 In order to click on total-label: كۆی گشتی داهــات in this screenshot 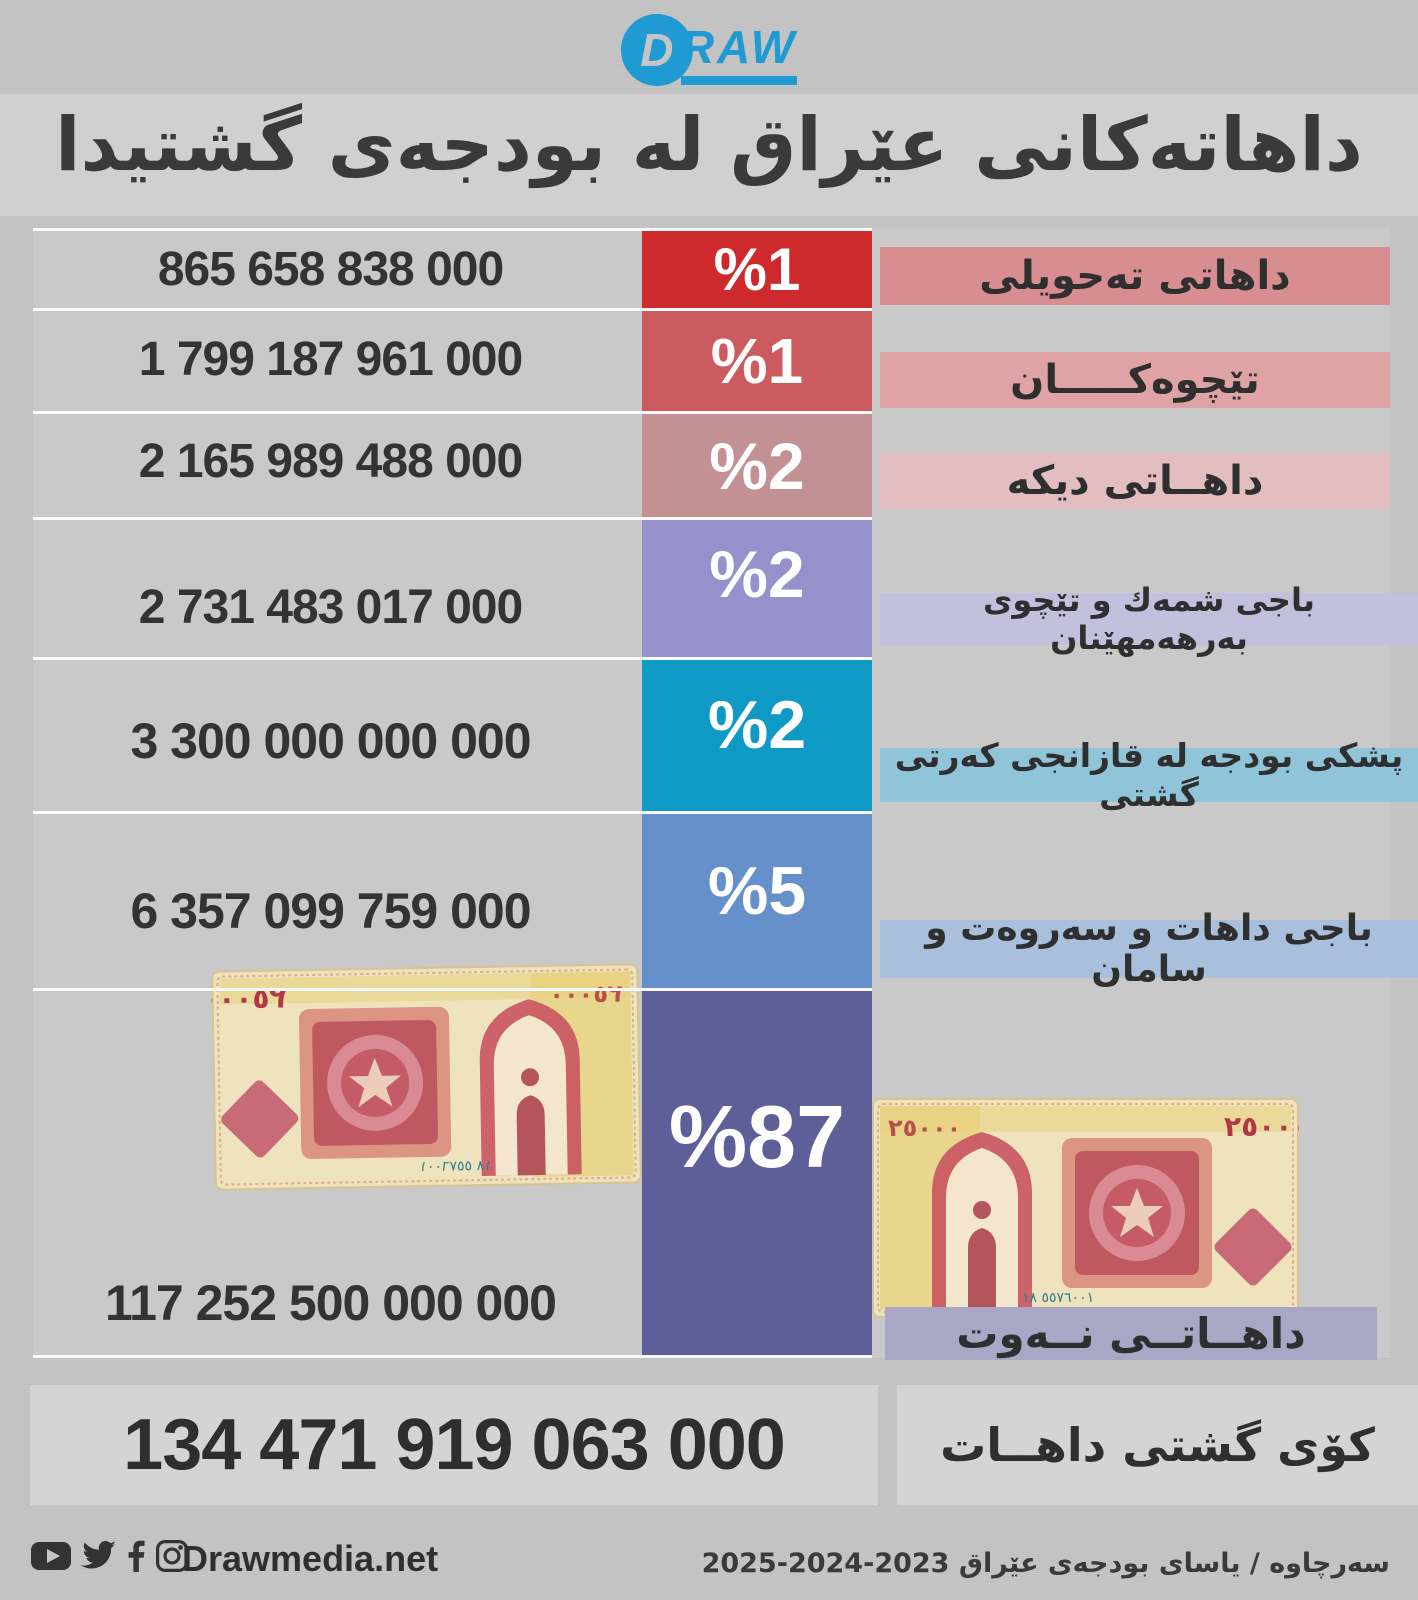, I will do `click(1157, 1445)`.